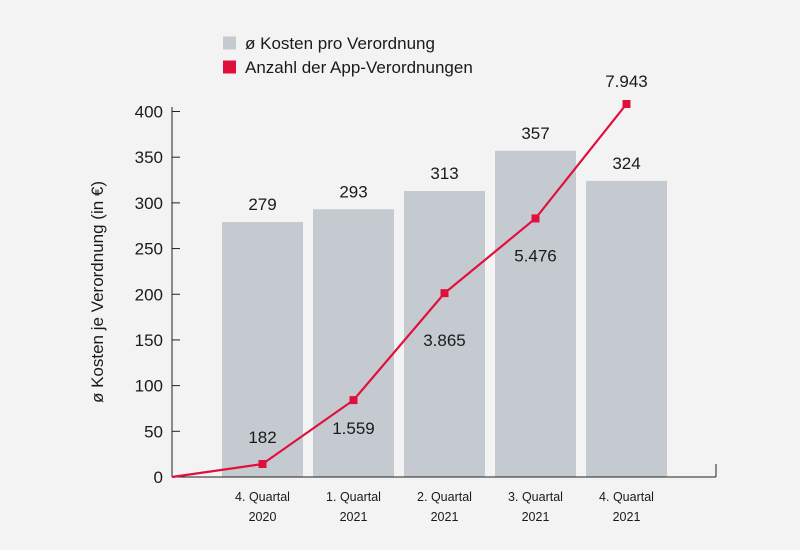  I want to click on legend-label: ø Kosten pro Verordnung, so click(340, 43).